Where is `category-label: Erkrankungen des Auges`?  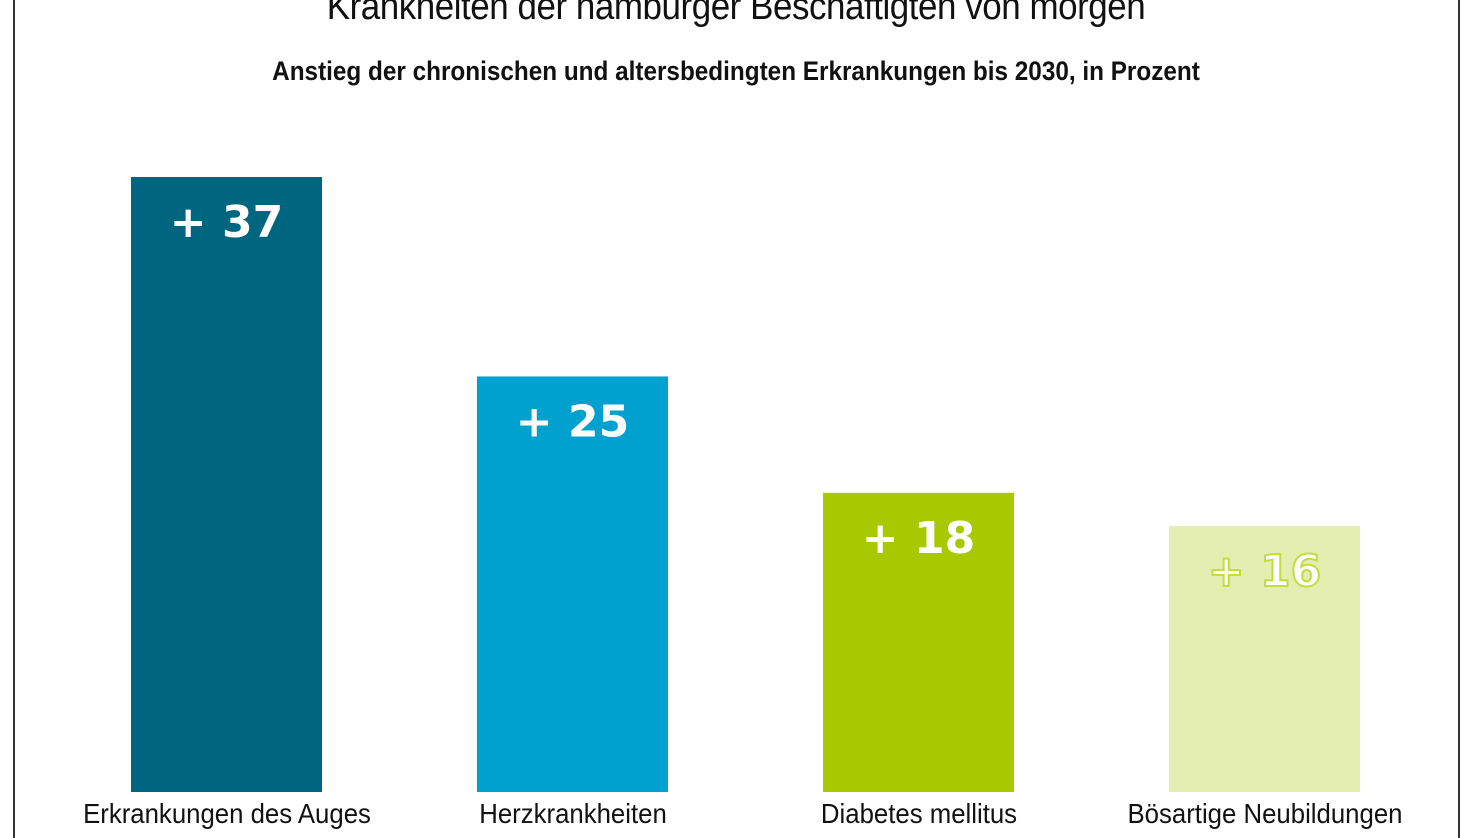 category-label: Erkrankungen des Auges is located at coordinates (226, 813).